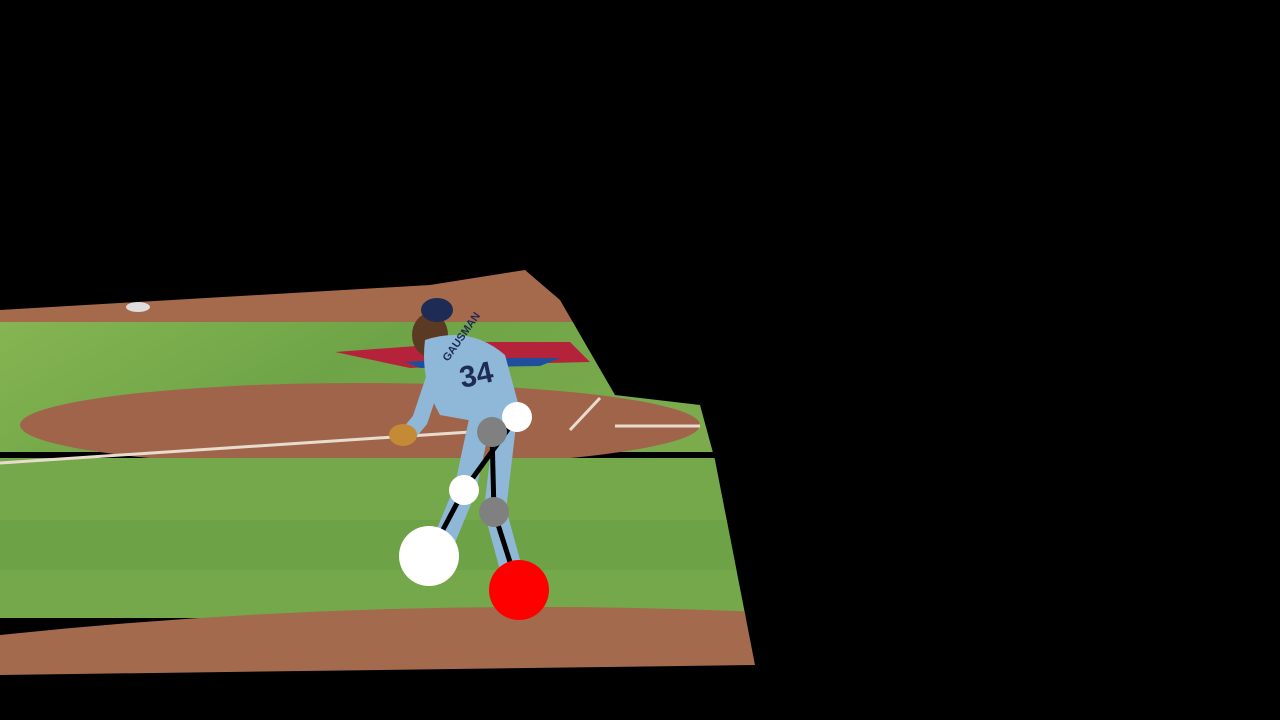 The image size is (1280, 720). I want to click on pose-keypoint-ankle-left, so click(429, 556).